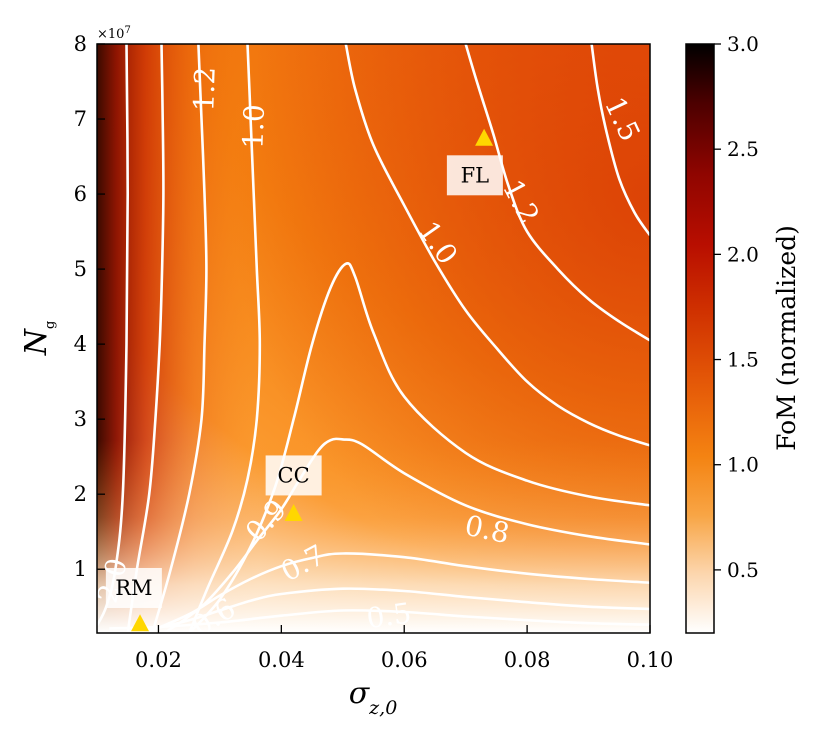  I want to click on annotation-label-fl: FL, so click(475, 175).